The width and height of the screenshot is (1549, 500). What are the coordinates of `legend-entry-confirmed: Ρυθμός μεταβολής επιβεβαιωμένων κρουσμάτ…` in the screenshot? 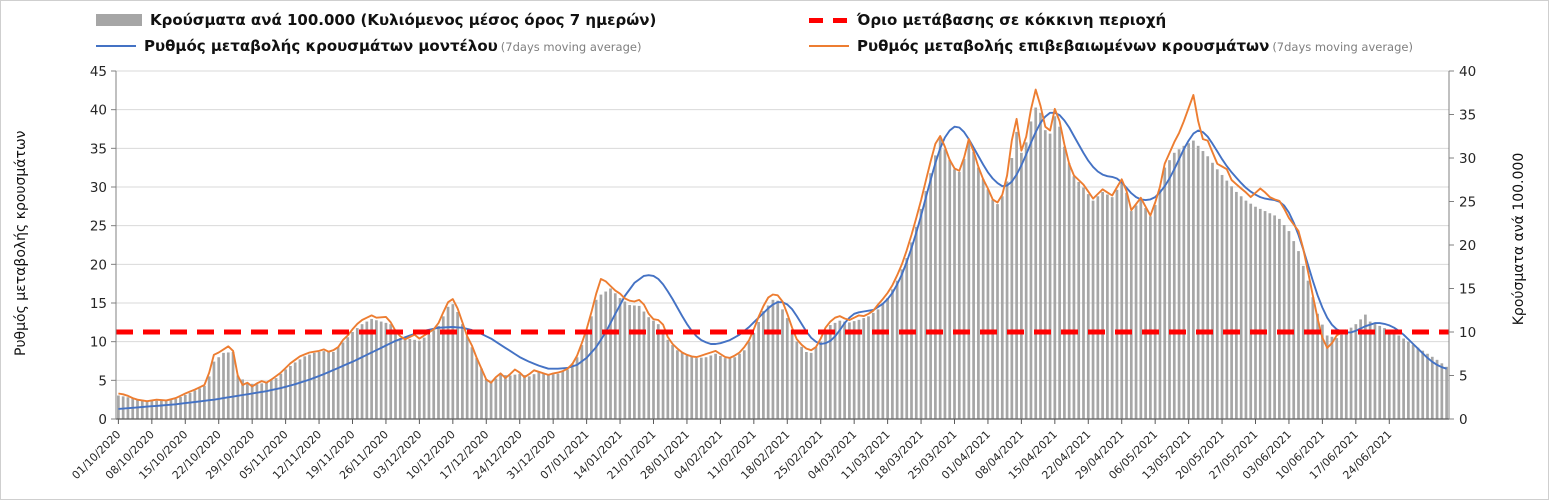 It's located at (1111, 46).